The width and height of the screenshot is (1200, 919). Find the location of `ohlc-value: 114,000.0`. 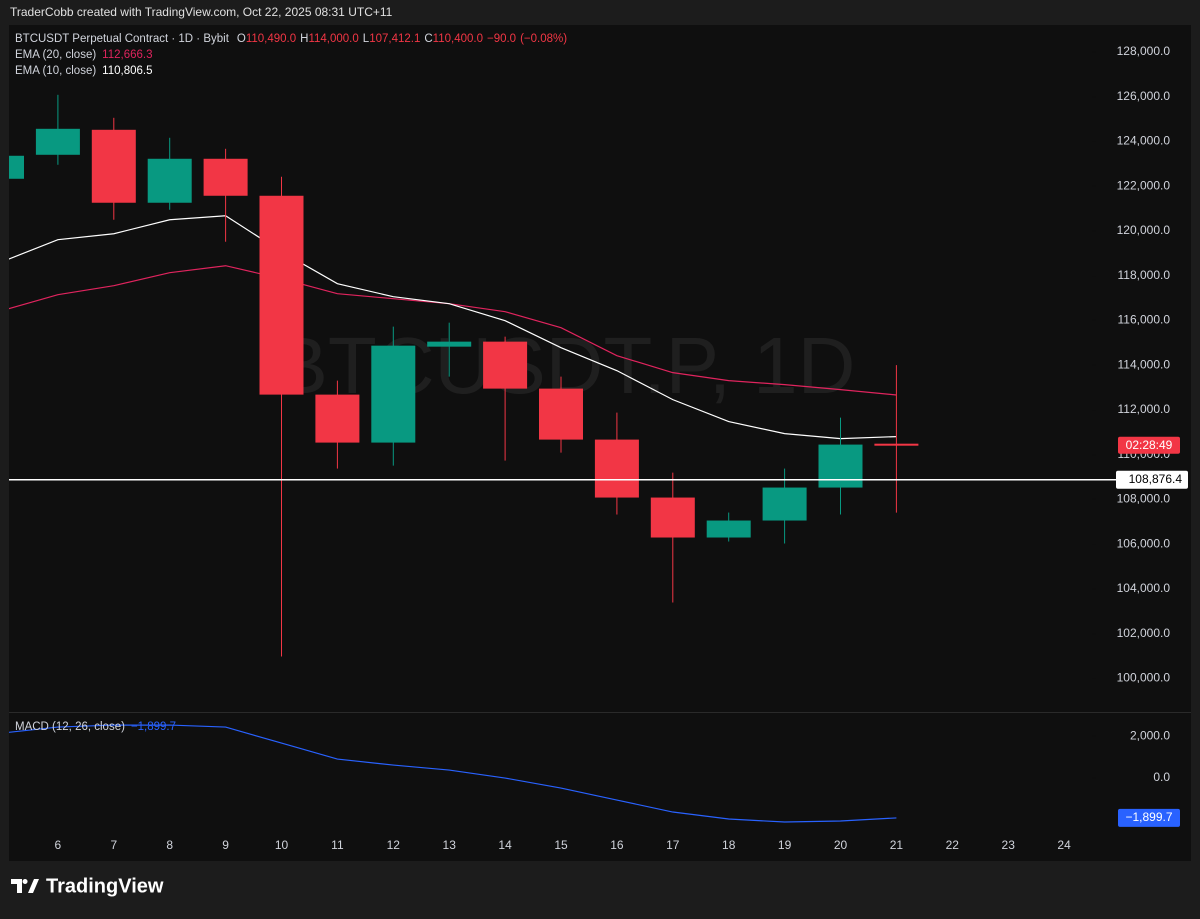

ohlc-value: 114,000.0 is located at coordinates (333, 39).